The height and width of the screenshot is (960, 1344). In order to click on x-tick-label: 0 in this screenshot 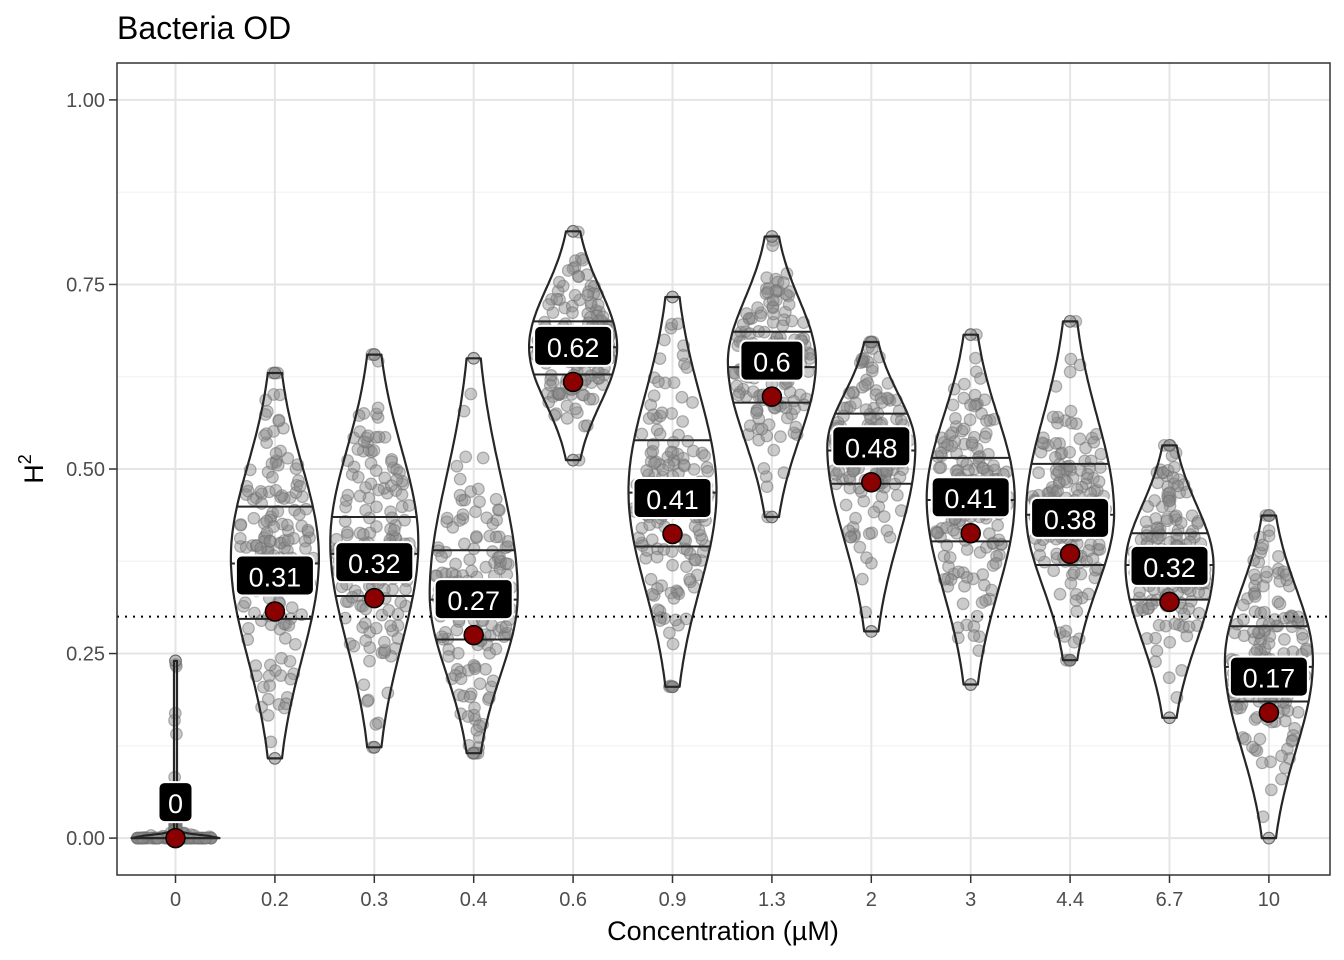, I will do `click(175, 900)`.